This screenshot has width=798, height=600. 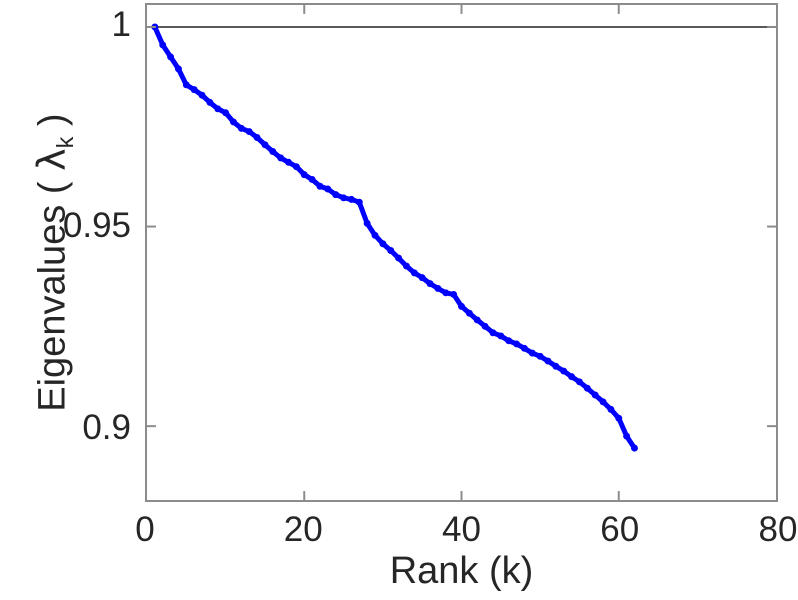 I want to click on y-tick-label: 1, so click(x=121, y=25).